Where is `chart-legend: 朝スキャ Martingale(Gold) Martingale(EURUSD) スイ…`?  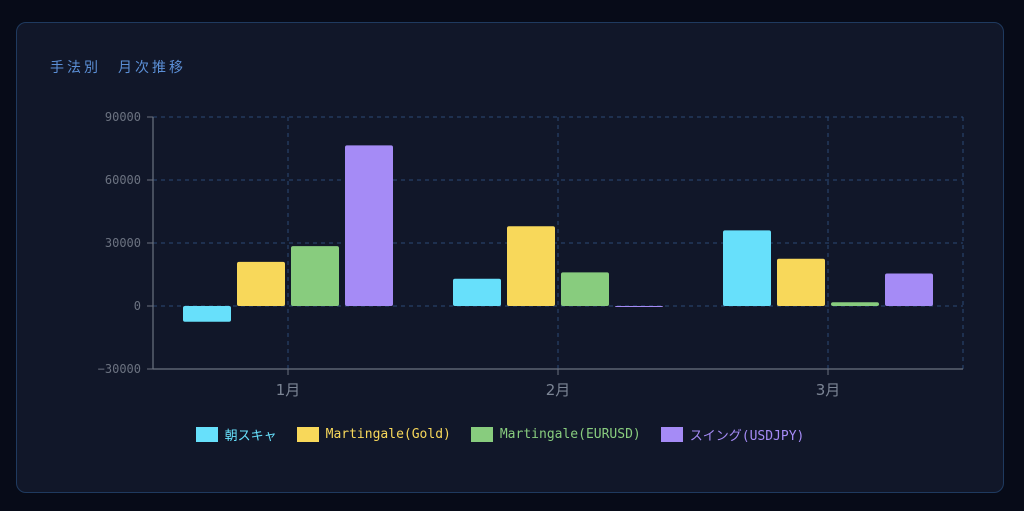 chart-legend: 朝スキャ Martingale(Gold) Martingale(EURUSD) スイ… is located at coordinates (506, 434).